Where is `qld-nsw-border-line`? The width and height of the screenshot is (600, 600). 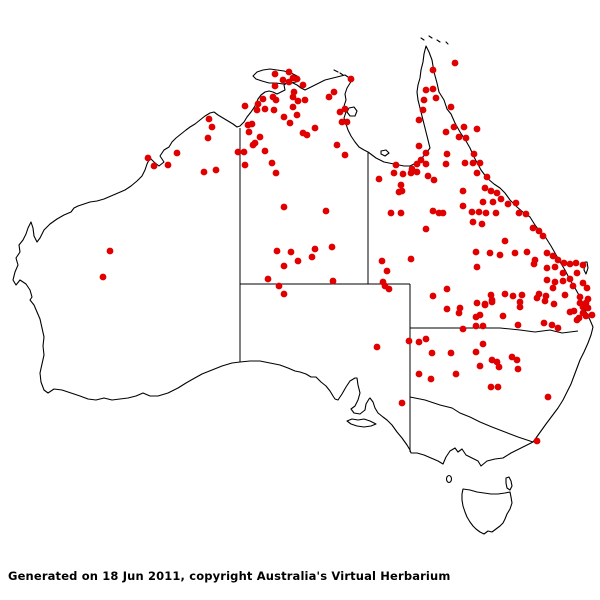
qld-nsw-border-line is located at coordinates (494, 330).